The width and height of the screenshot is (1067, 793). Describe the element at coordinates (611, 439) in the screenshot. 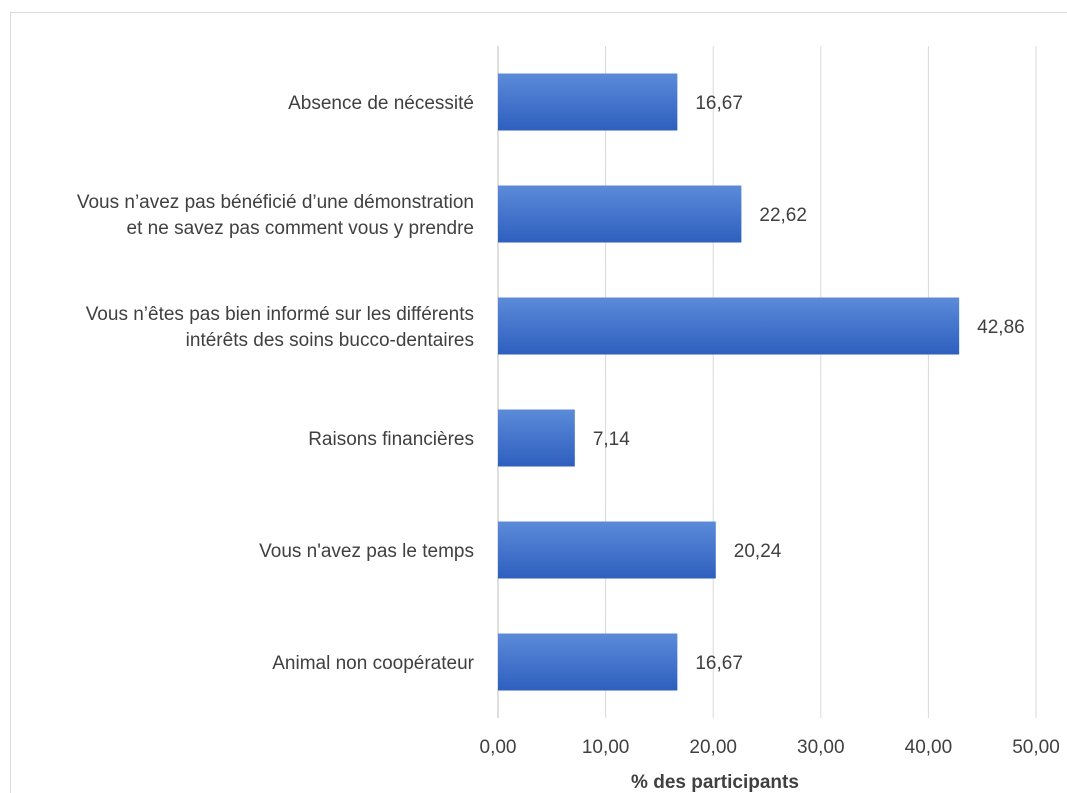

I see `data-label: 7,14` at that location.